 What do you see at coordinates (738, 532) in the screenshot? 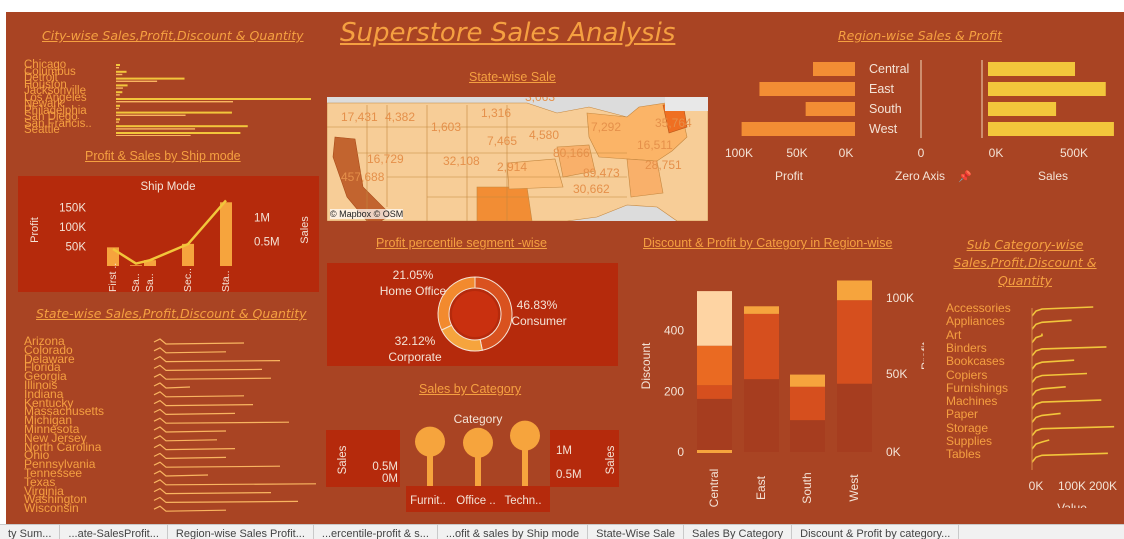
I see `sheet-tab: Sales By Category` at bounding box center [738, 532].